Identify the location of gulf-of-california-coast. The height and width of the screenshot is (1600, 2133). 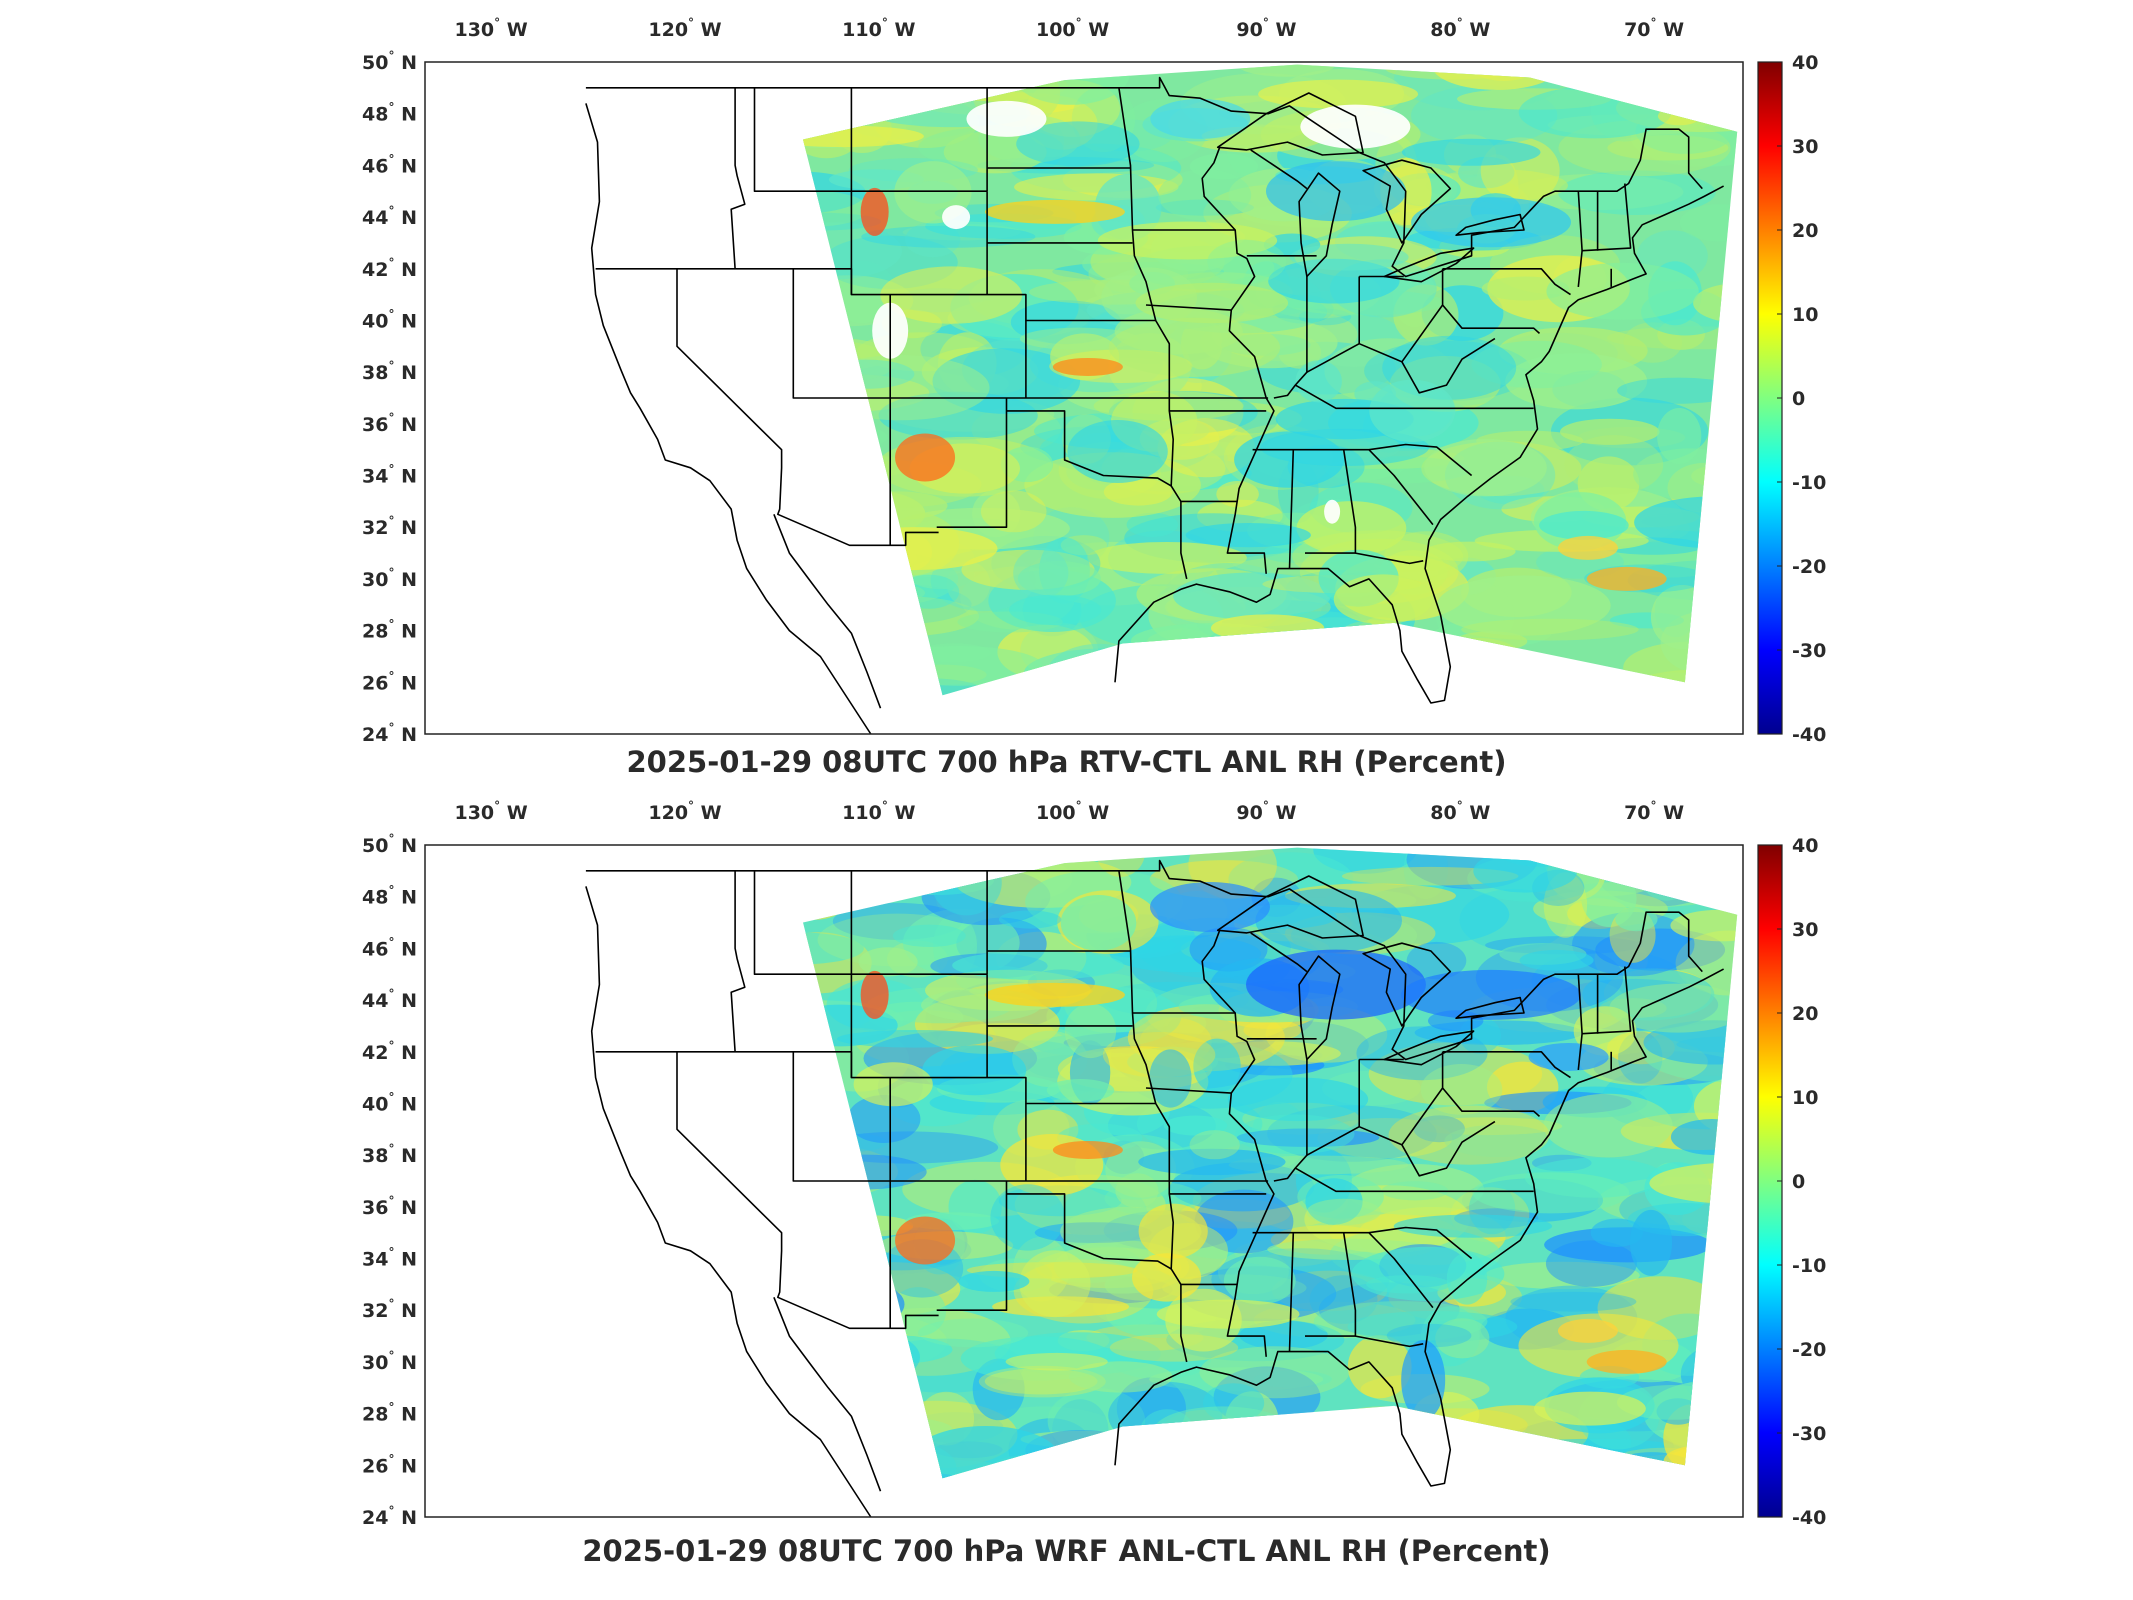
(827, 611).